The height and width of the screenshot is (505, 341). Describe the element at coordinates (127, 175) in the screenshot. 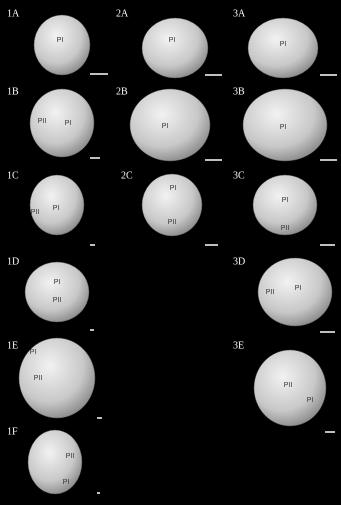

I see `panel-label: 2C` at that location.